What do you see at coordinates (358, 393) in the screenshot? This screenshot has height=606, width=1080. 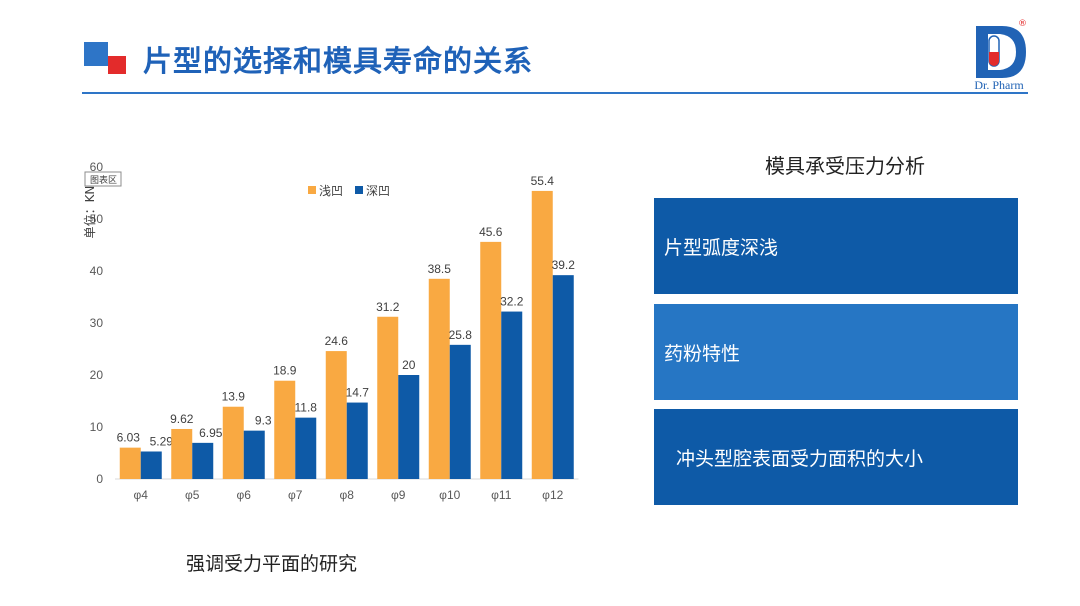 I see `data-label: 14.7` at bounding box center [358, 393].